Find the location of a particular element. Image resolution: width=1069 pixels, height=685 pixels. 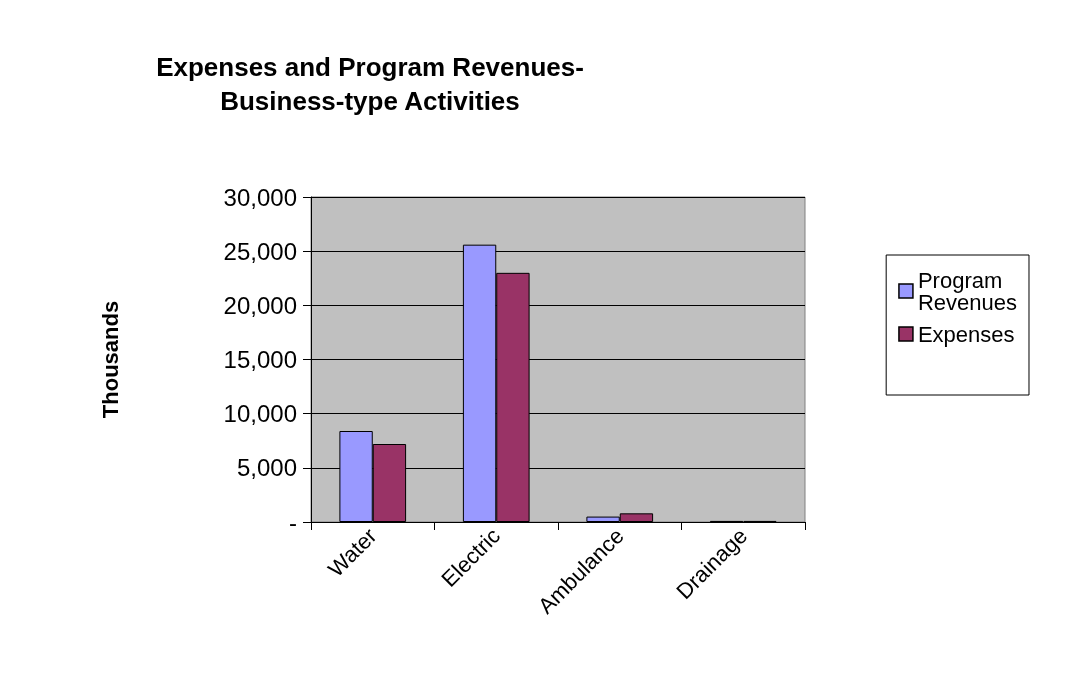

y-tick-label: 15,000 is located at coordinates (260, 359).